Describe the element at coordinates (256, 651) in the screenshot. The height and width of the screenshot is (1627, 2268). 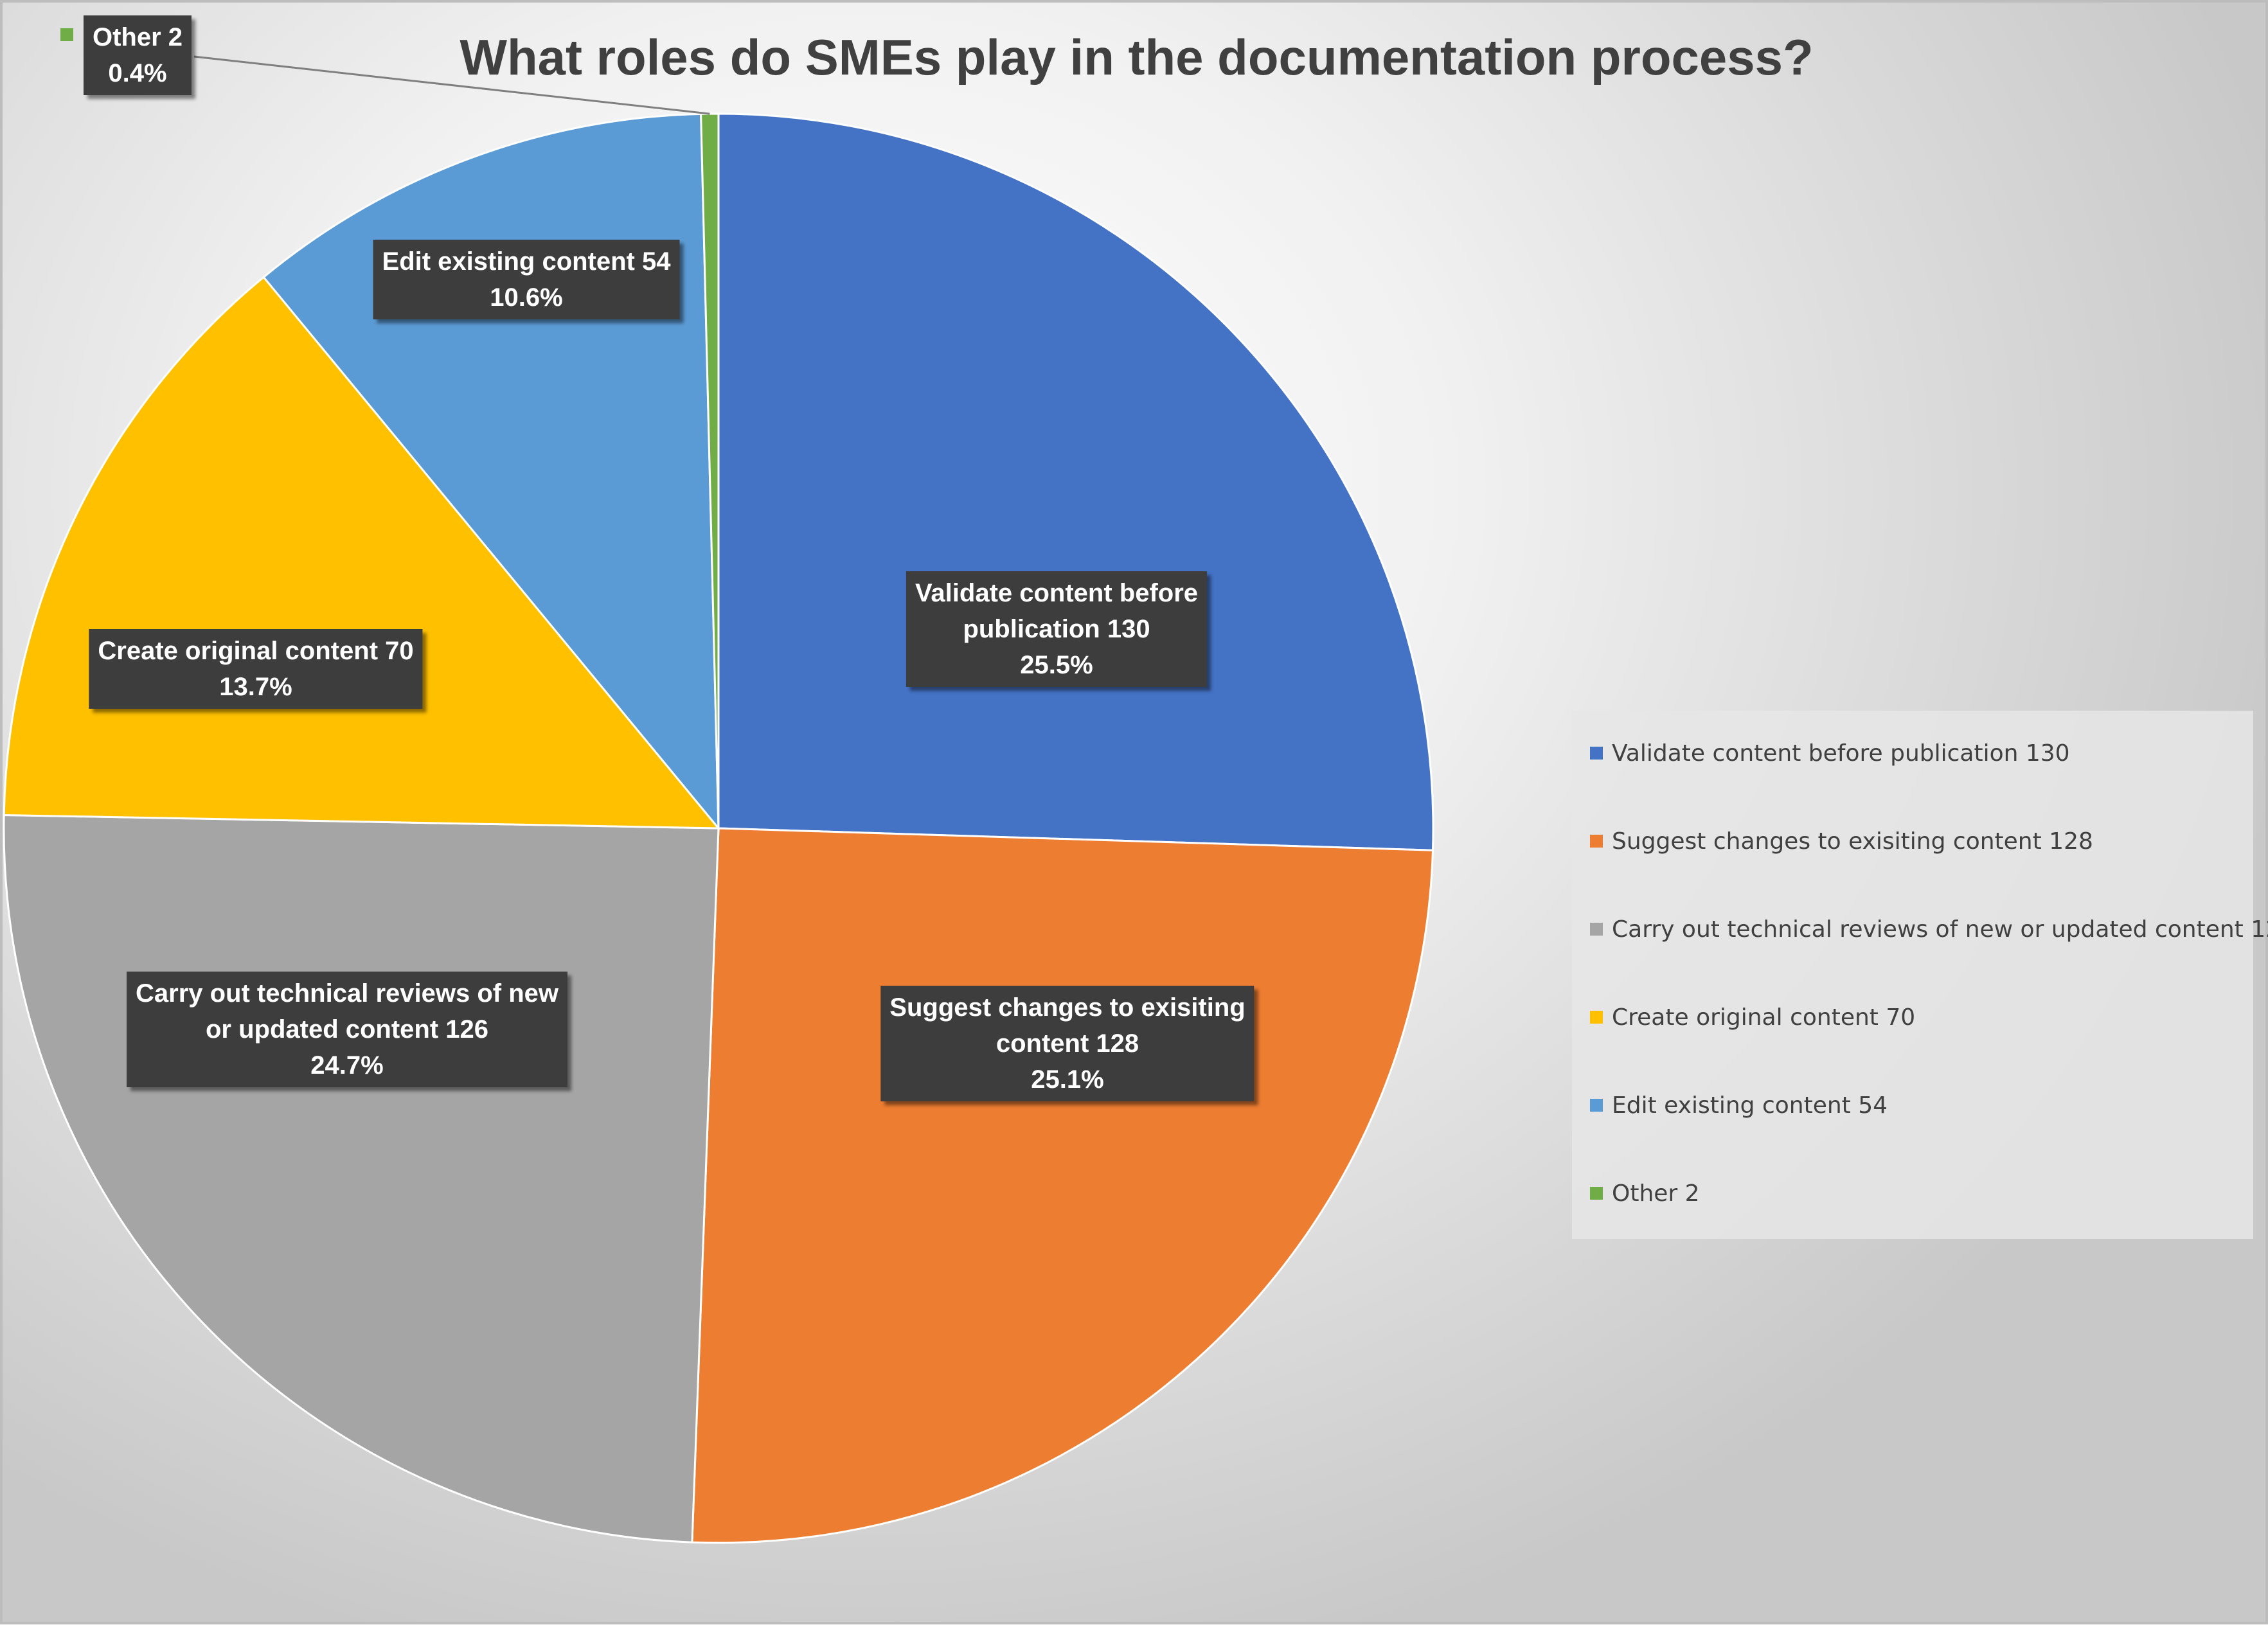
I see `data-label-line: Create original content 70` at that location.